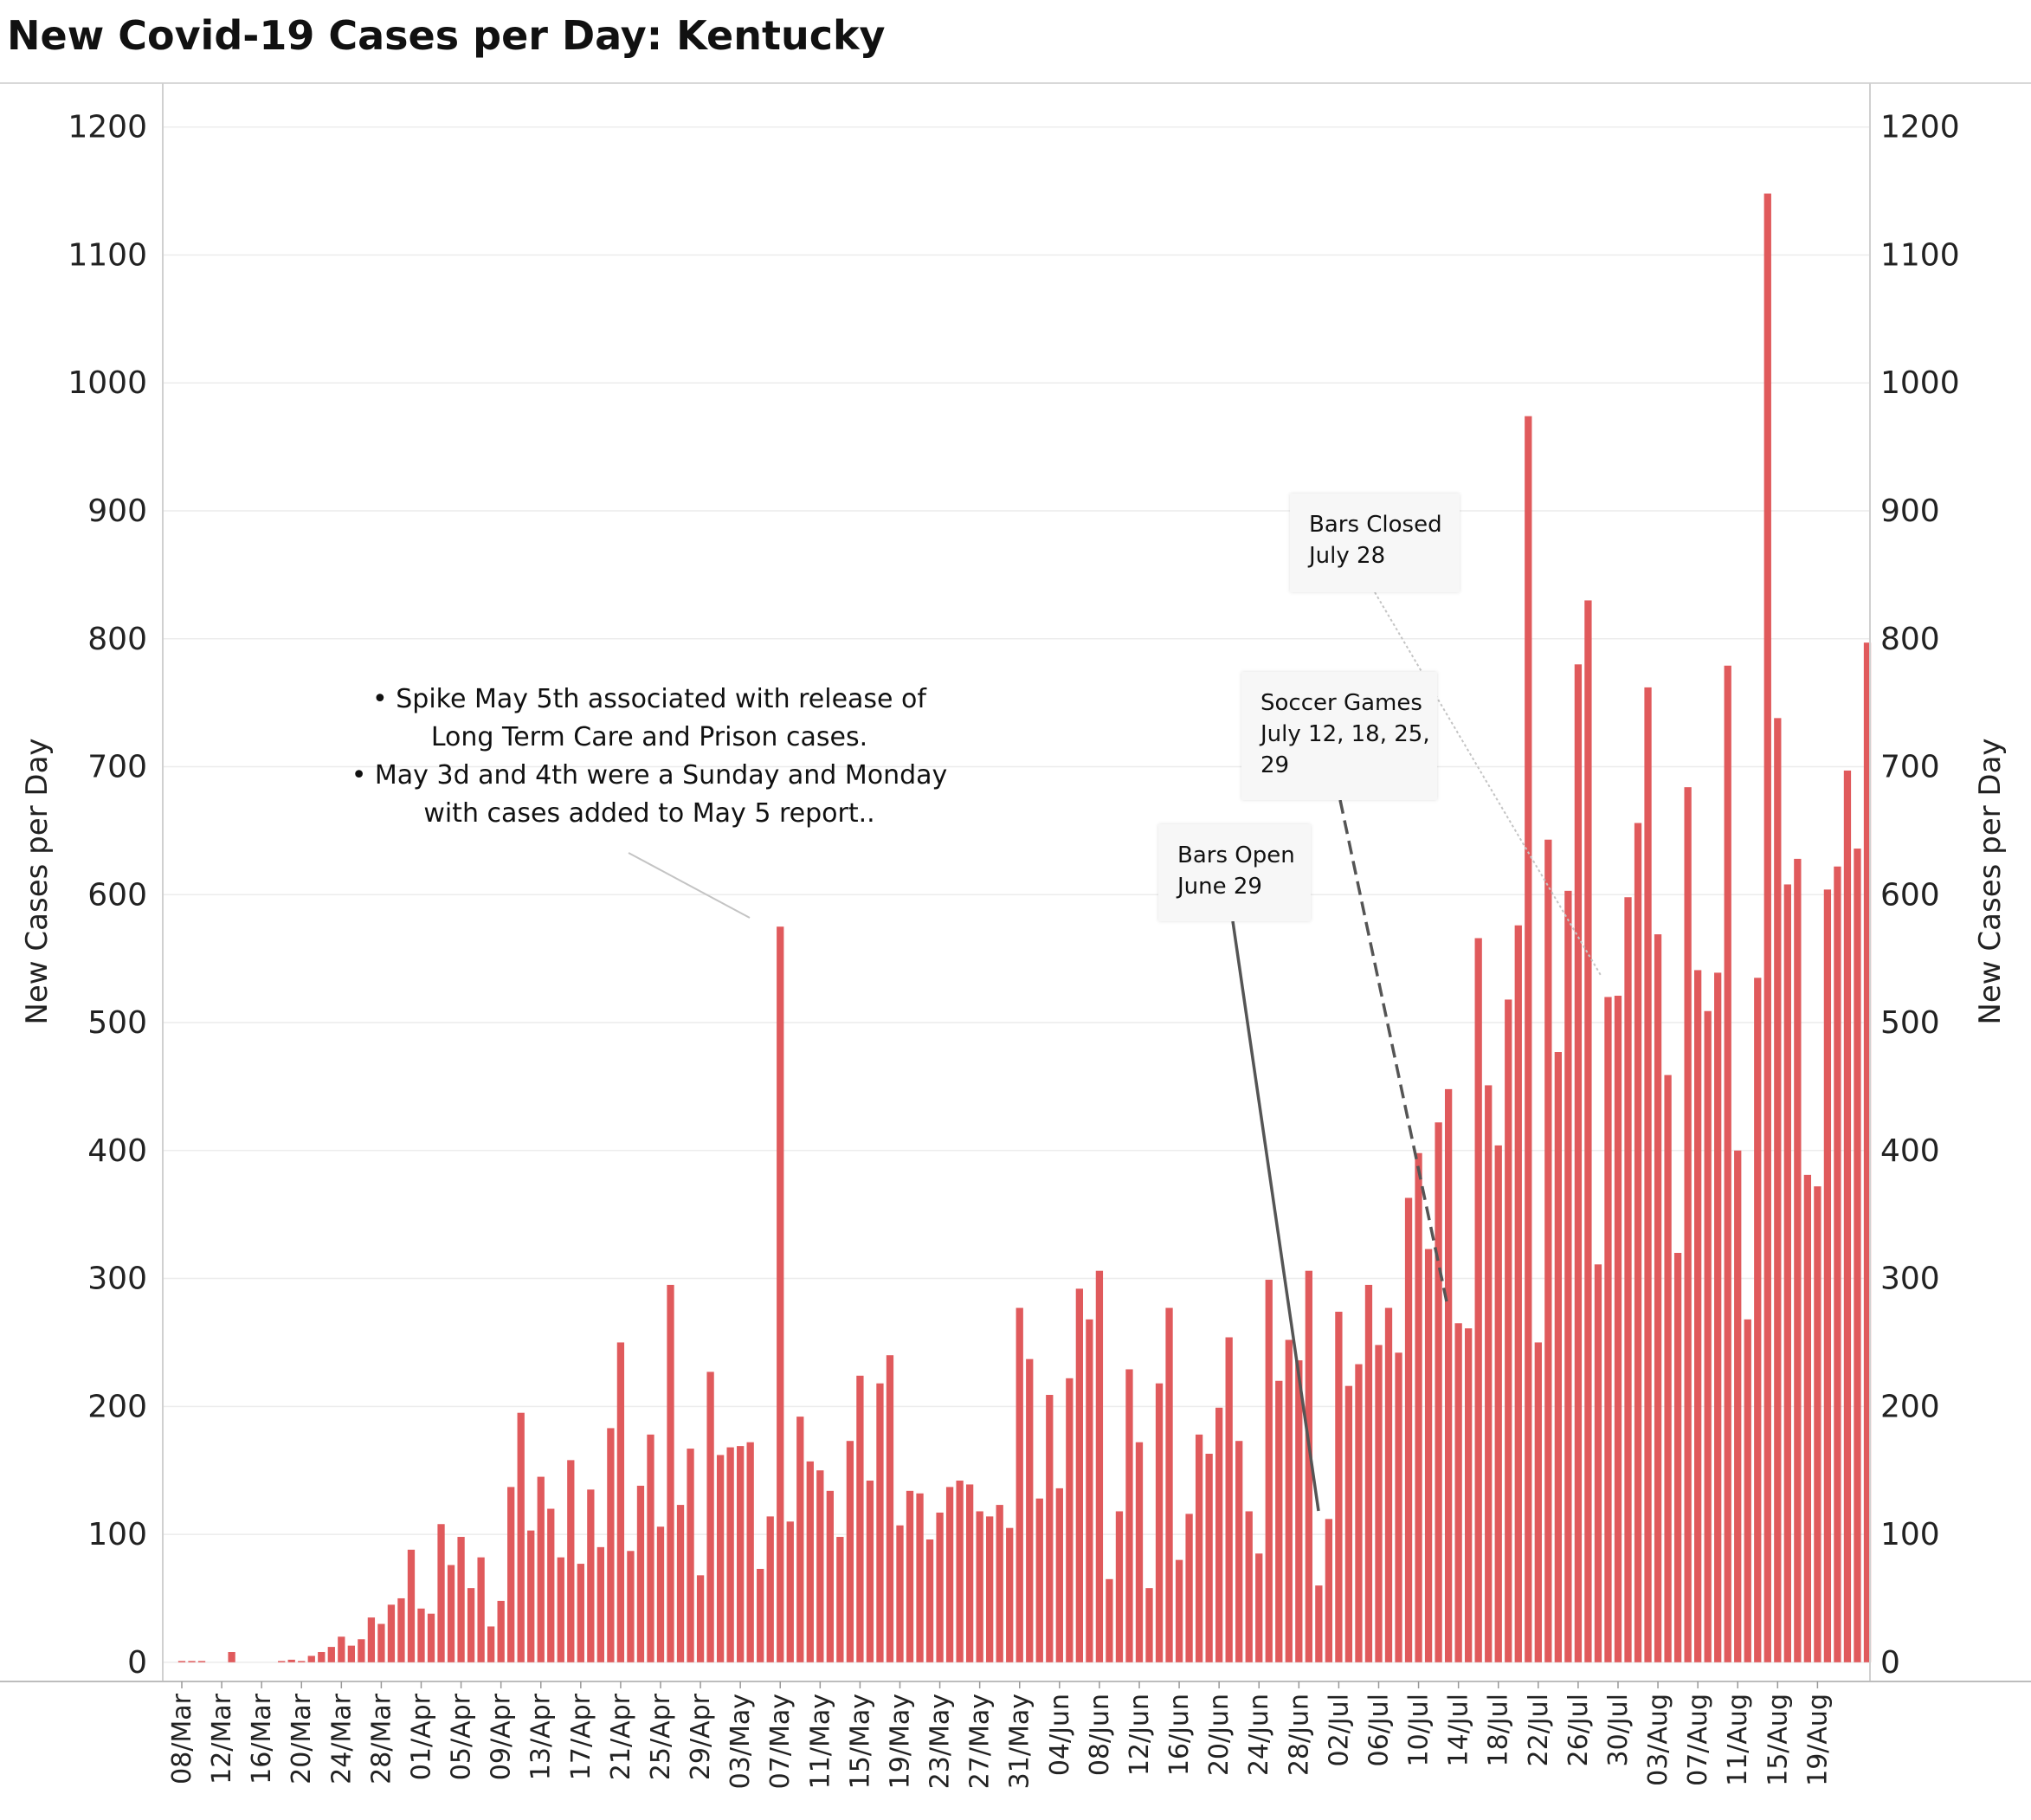  I want to click on x-tick-label: 21/Apr, so click(621, 1736).